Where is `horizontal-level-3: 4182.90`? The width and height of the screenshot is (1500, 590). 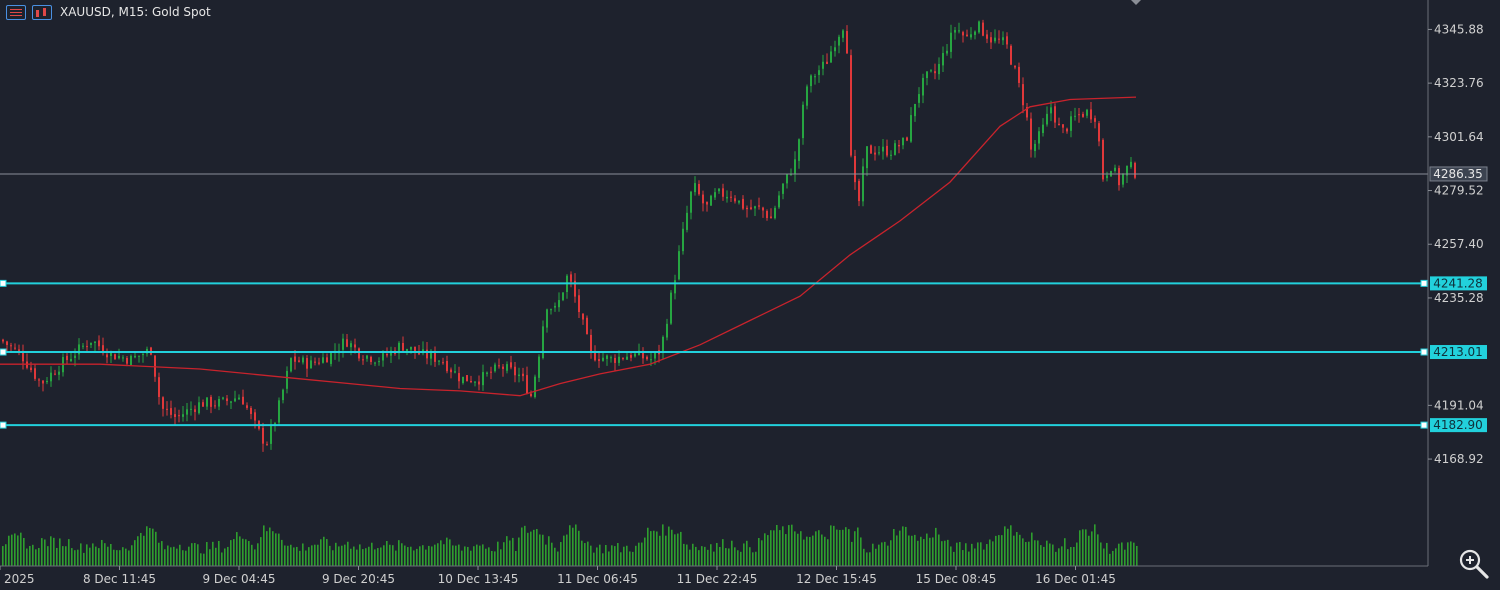
horizontal-level-3: 4182.90 is located at coordinates (743, 425).